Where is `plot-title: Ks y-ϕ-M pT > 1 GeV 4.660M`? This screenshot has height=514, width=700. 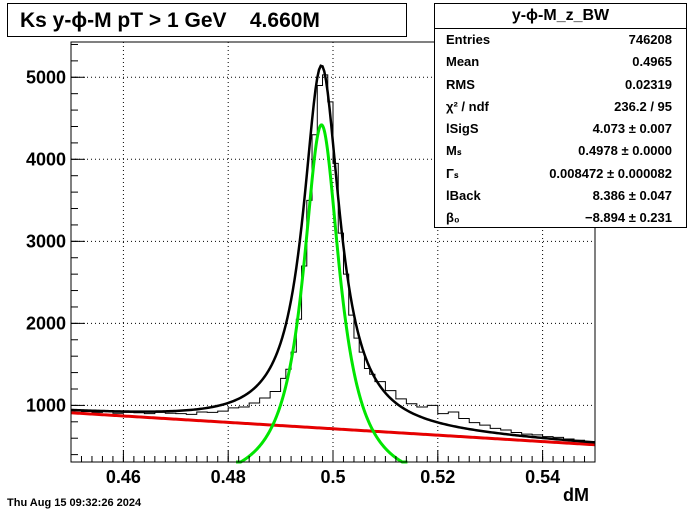 plot-title: Ks y-ϕ-M pT > 1 GeV 4.660M is located at coordinates (207, 20).